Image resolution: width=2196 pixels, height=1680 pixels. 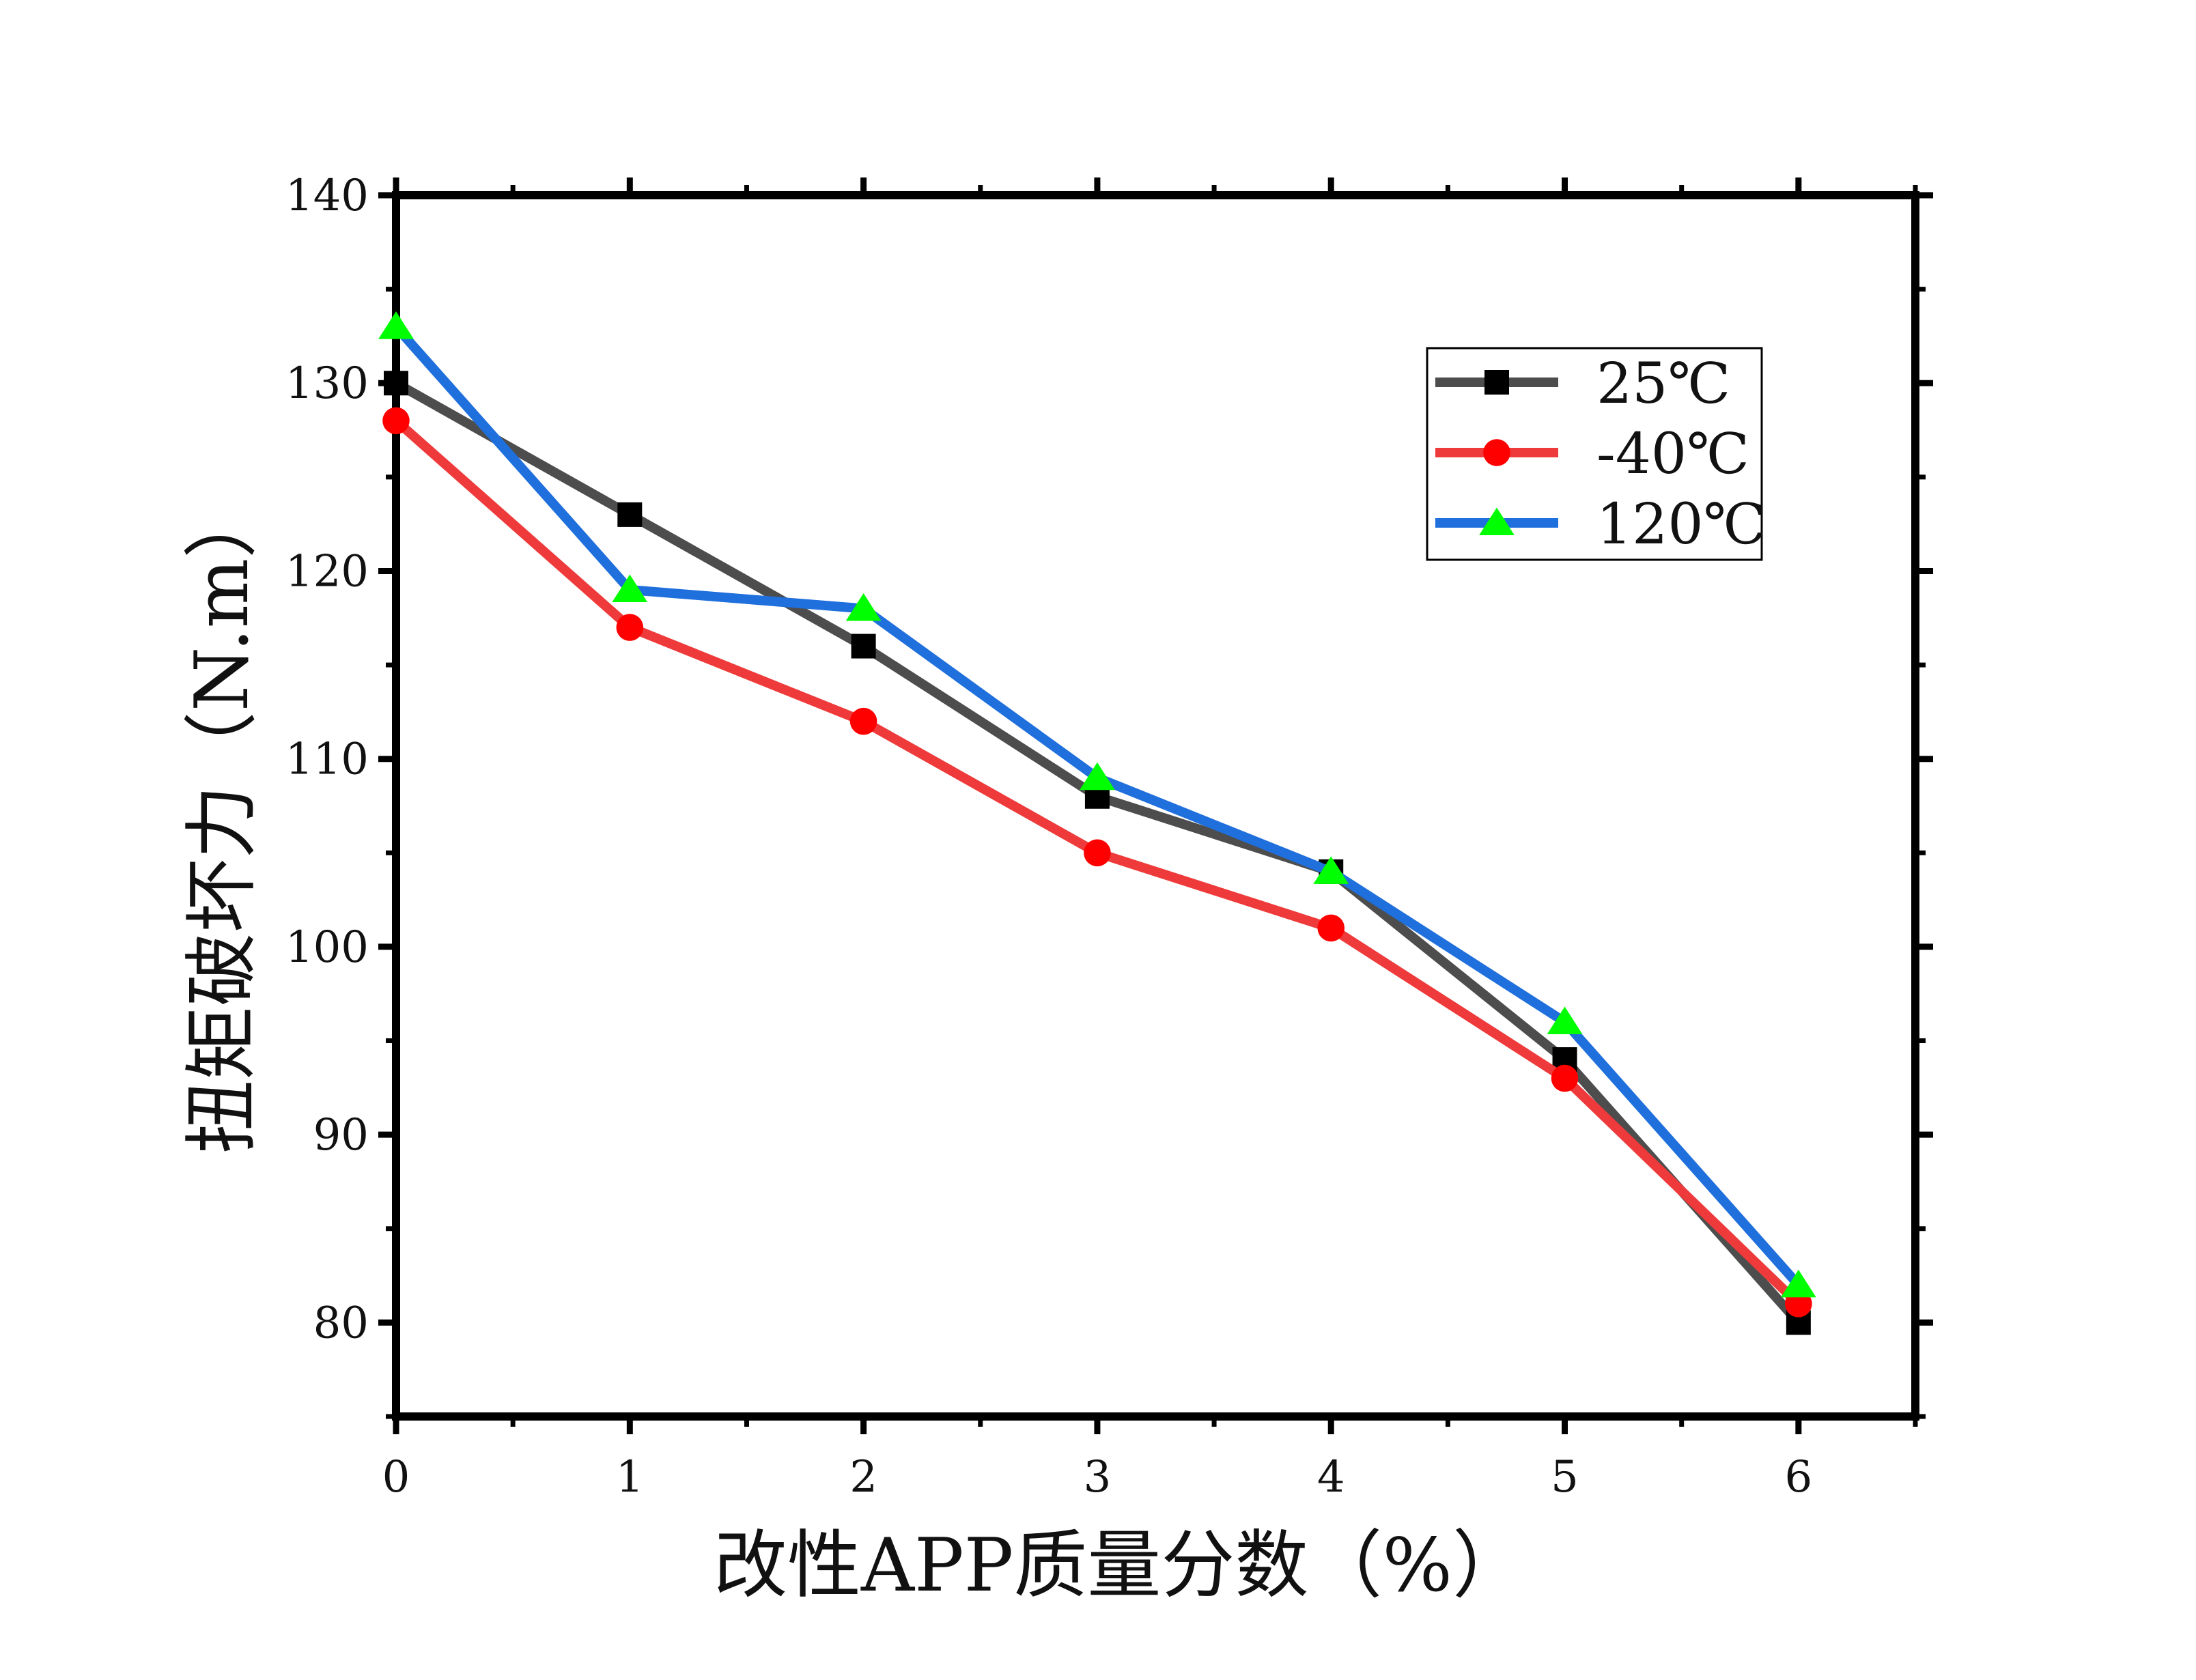 What do you see at coordinates (630, 1477) in the screenshot?
I see `x-tick-label: 1` at bounding box center [630, 1477].